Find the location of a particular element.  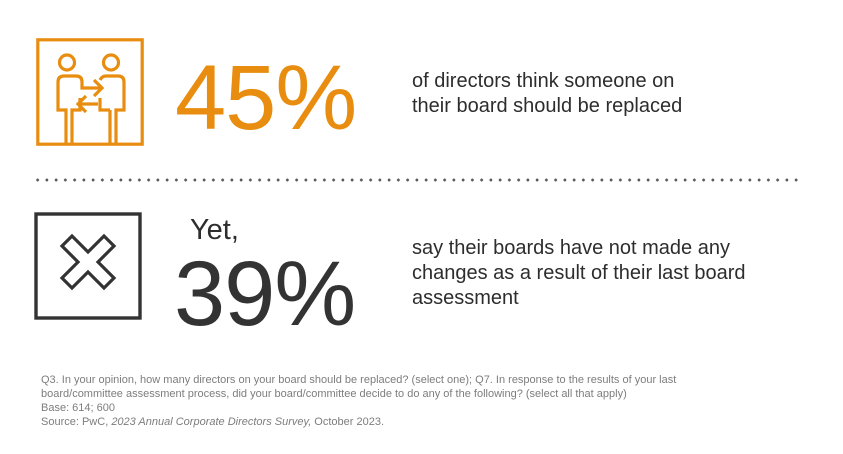

stat2-description-line3: assessment is located at coordinates (465, 298).